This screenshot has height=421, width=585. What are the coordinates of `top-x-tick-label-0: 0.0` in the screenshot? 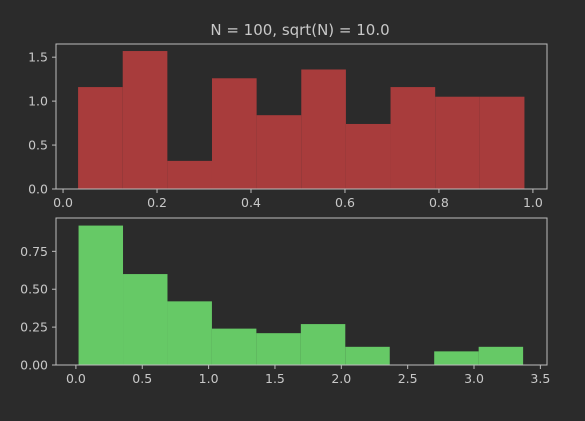 It's located at (63, 202).